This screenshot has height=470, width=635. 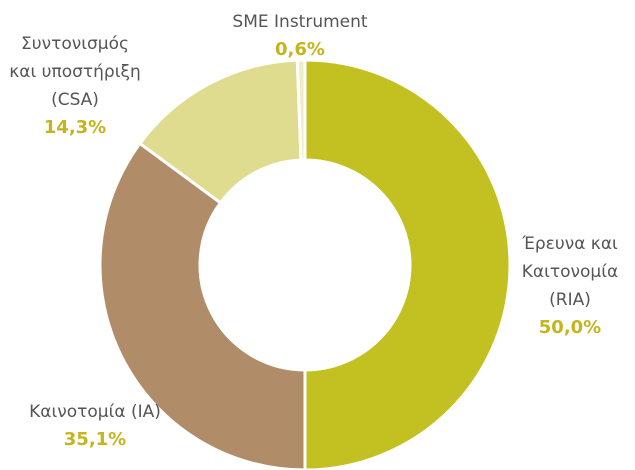 I want to click on donut-segment, so click(x=301, y=110).